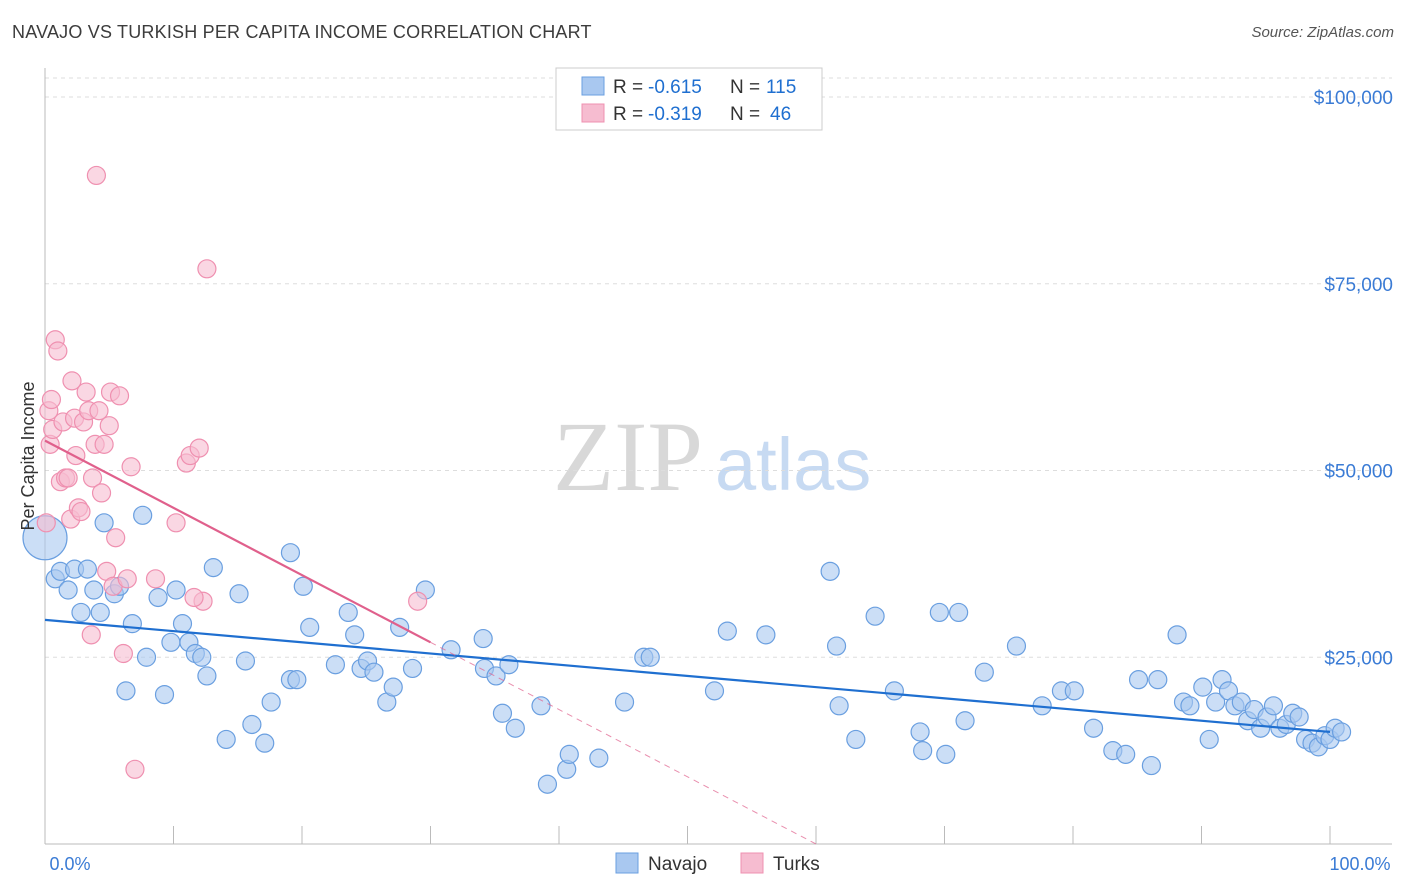  Describe the element at coordinates (69, 864) in the screenshot. I see `x-tick-label-min: 0.0%` at that location.